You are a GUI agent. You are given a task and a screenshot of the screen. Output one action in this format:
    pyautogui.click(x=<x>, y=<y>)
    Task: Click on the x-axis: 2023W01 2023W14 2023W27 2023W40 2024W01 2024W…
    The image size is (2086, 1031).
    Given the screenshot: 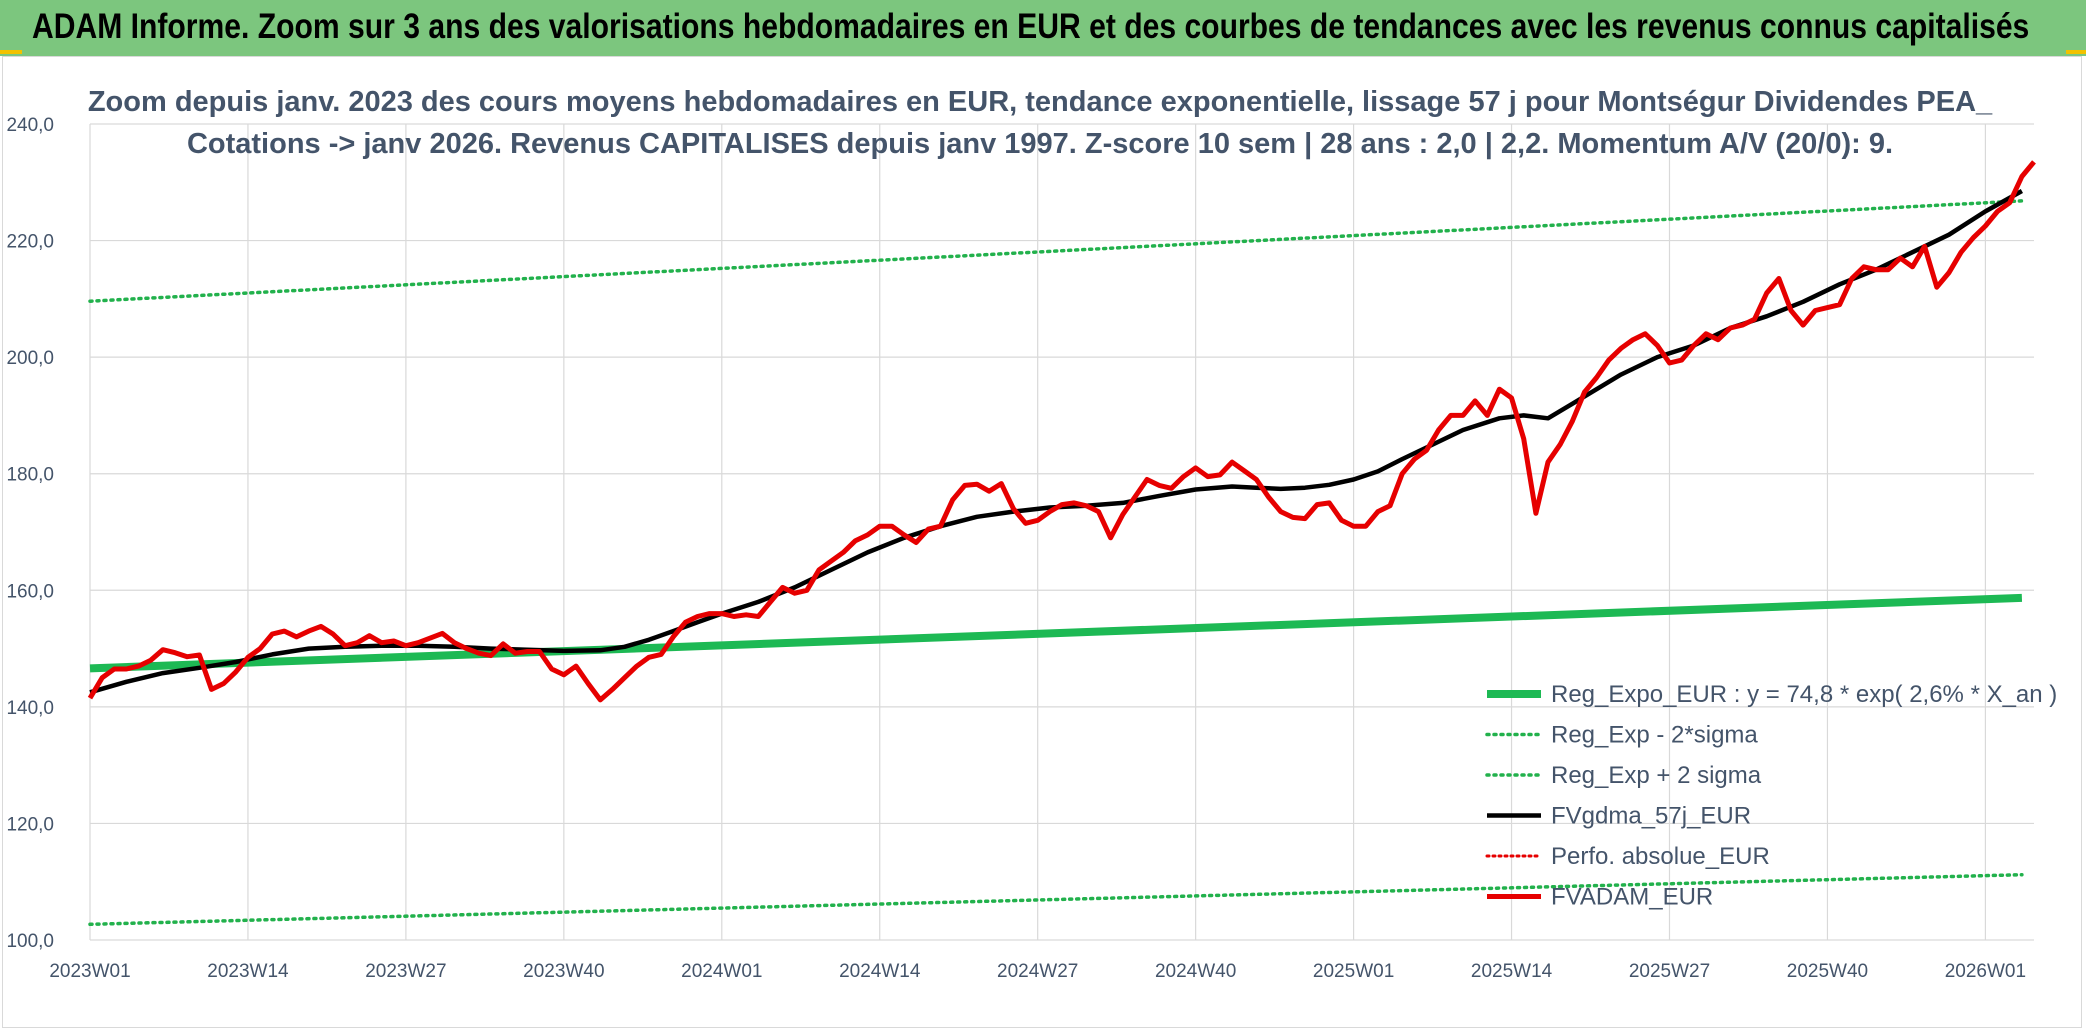 What is the action you would take?
    pyautogui.click(x=1037, y=971)
    